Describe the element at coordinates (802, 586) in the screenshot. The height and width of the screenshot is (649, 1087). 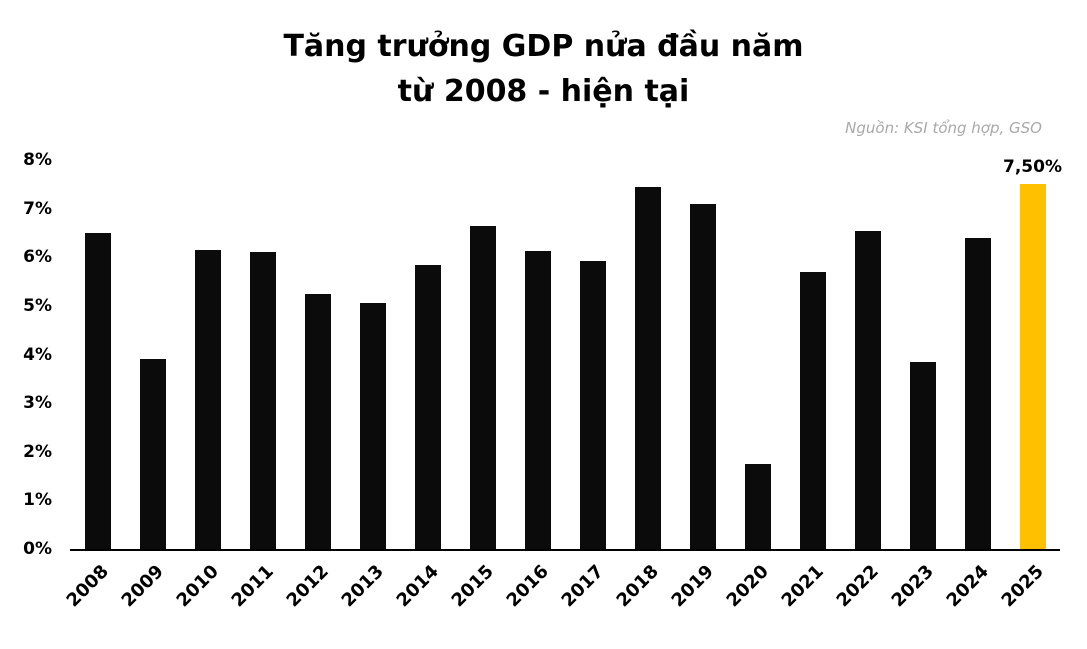
I see `x-tick-label-2021: 2021` at that location.